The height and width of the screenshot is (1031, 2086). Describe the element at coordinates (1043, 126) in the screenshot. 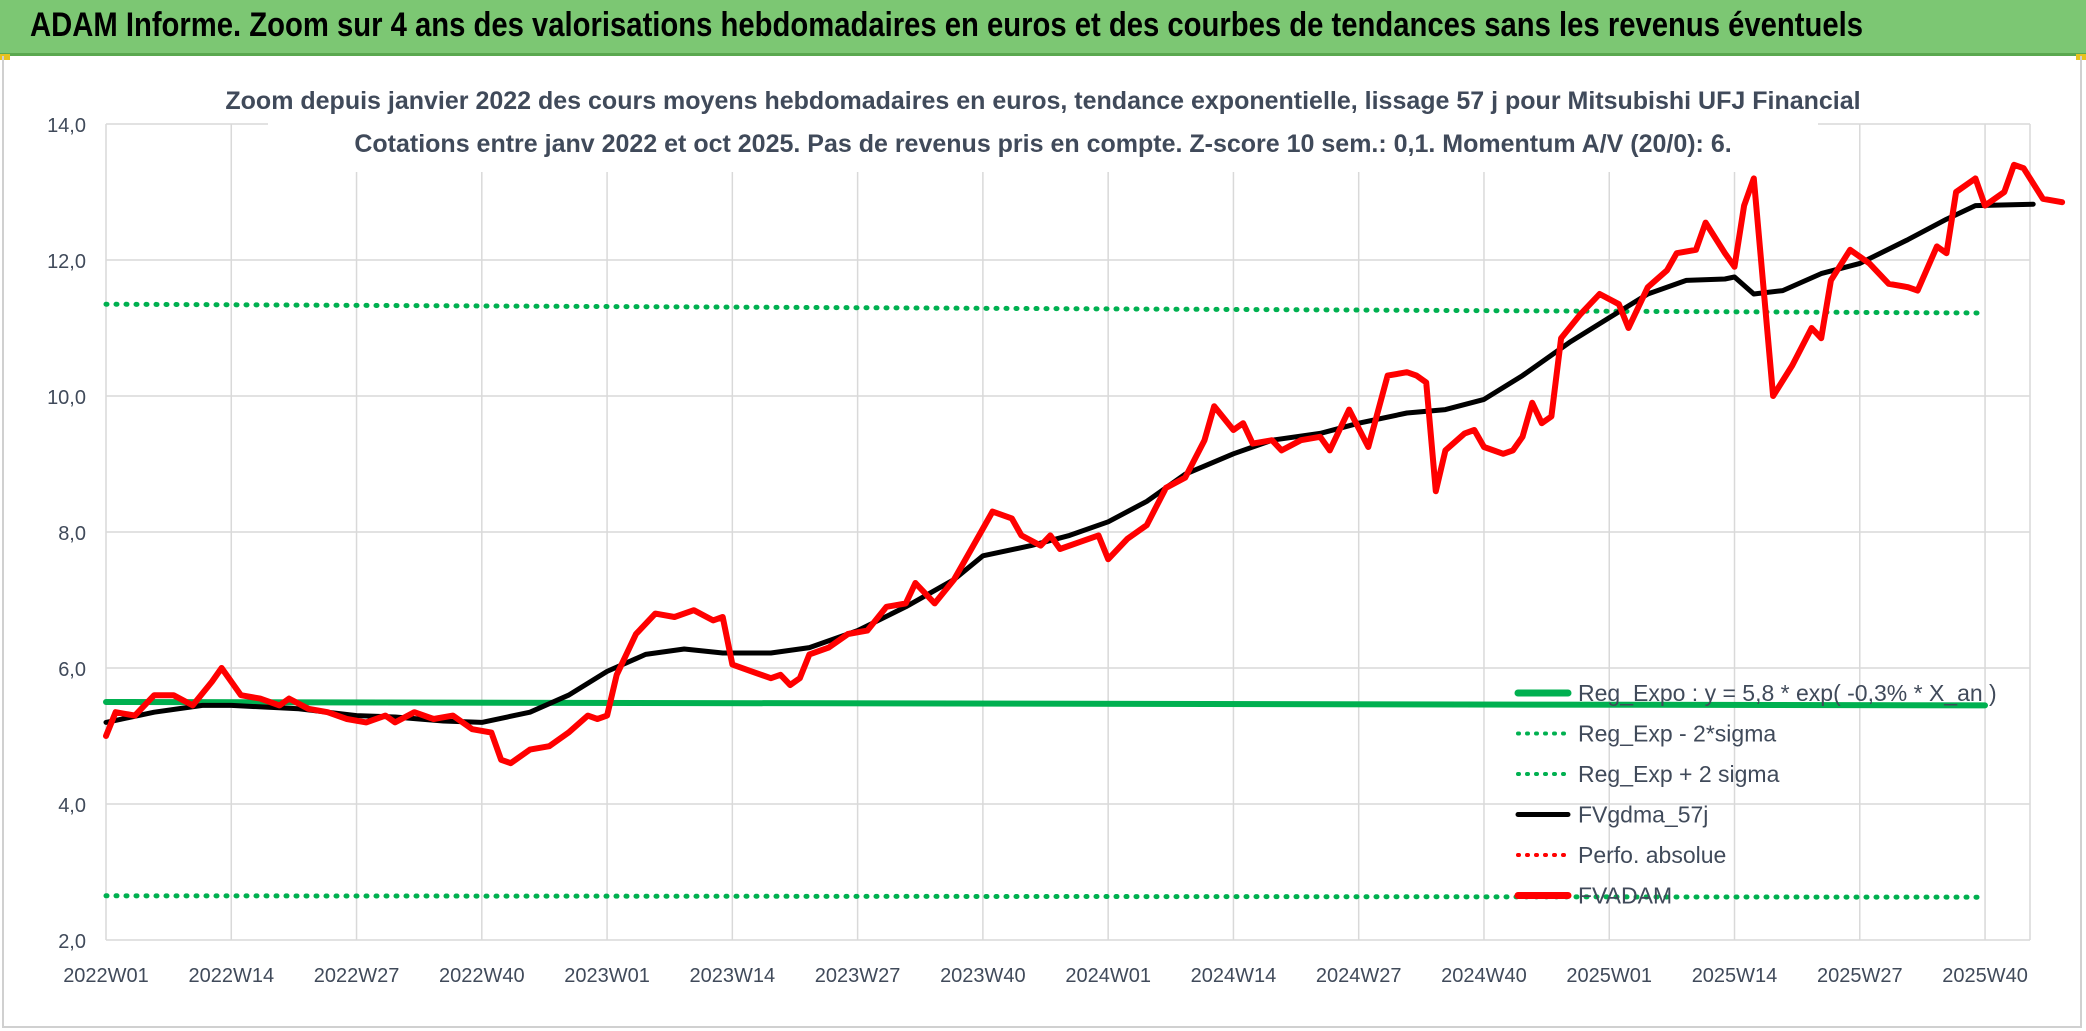

I see `title-background` at that location.